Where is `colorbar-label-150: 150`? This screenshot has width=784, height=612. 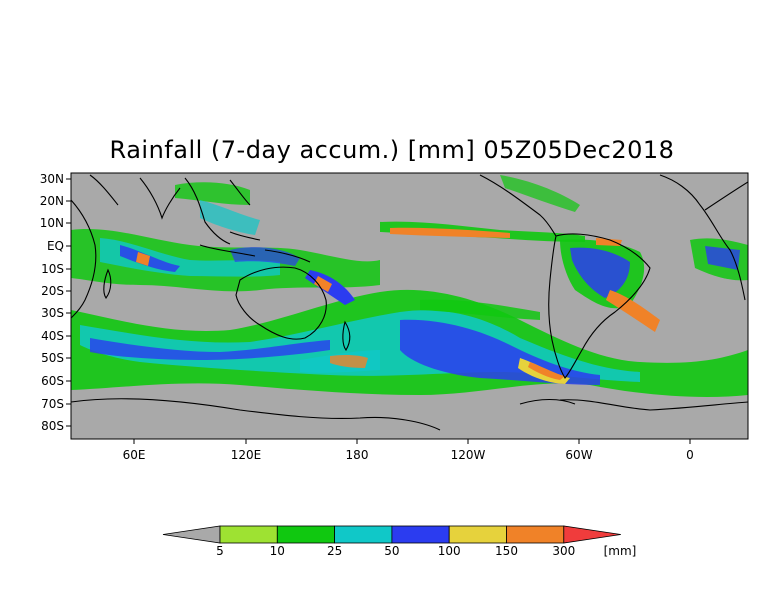 colorbar-label-150: 150 is located at coordinates (506, 551).